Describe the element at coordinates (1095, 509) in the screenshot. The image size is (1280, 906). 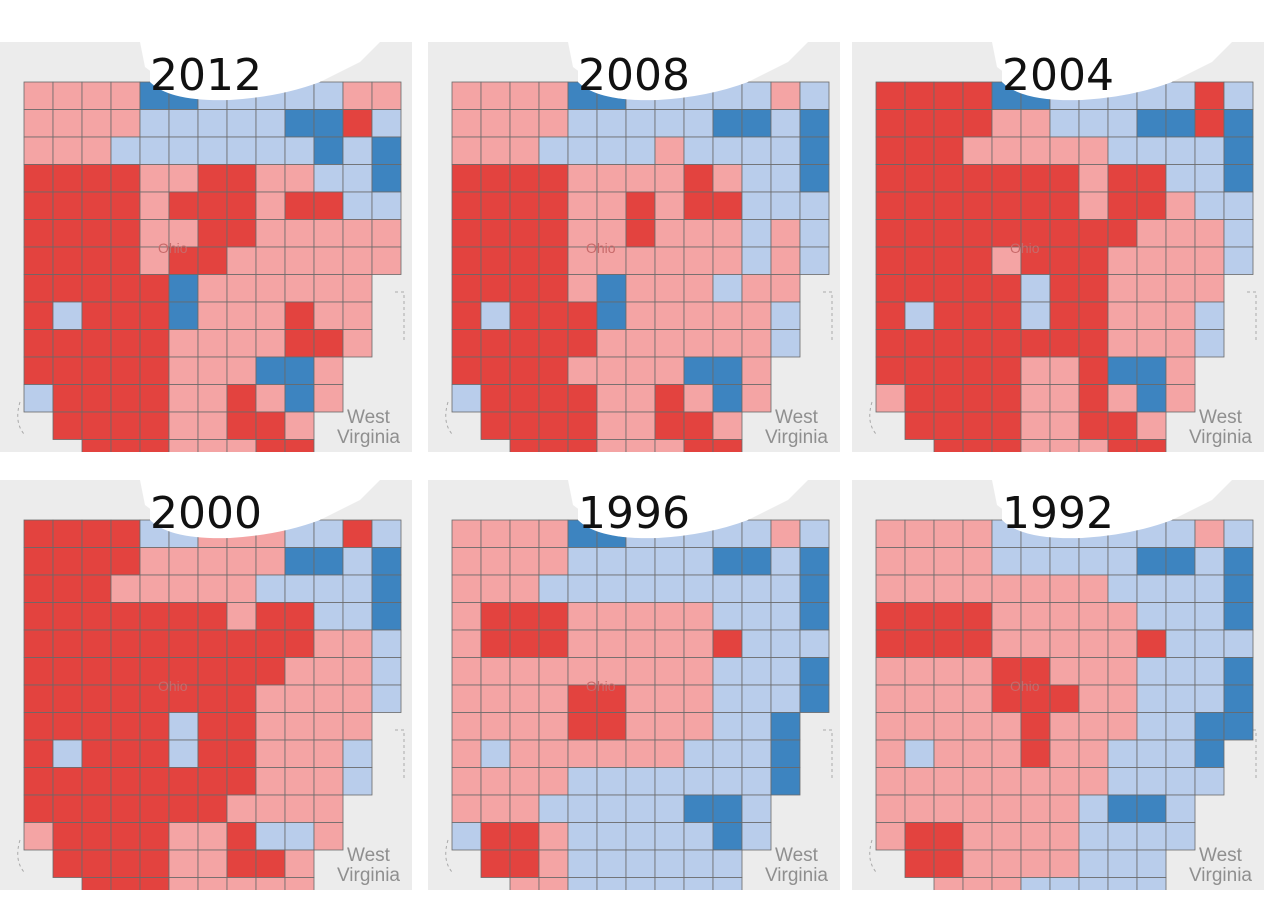
I see `label-bubble` at that location.